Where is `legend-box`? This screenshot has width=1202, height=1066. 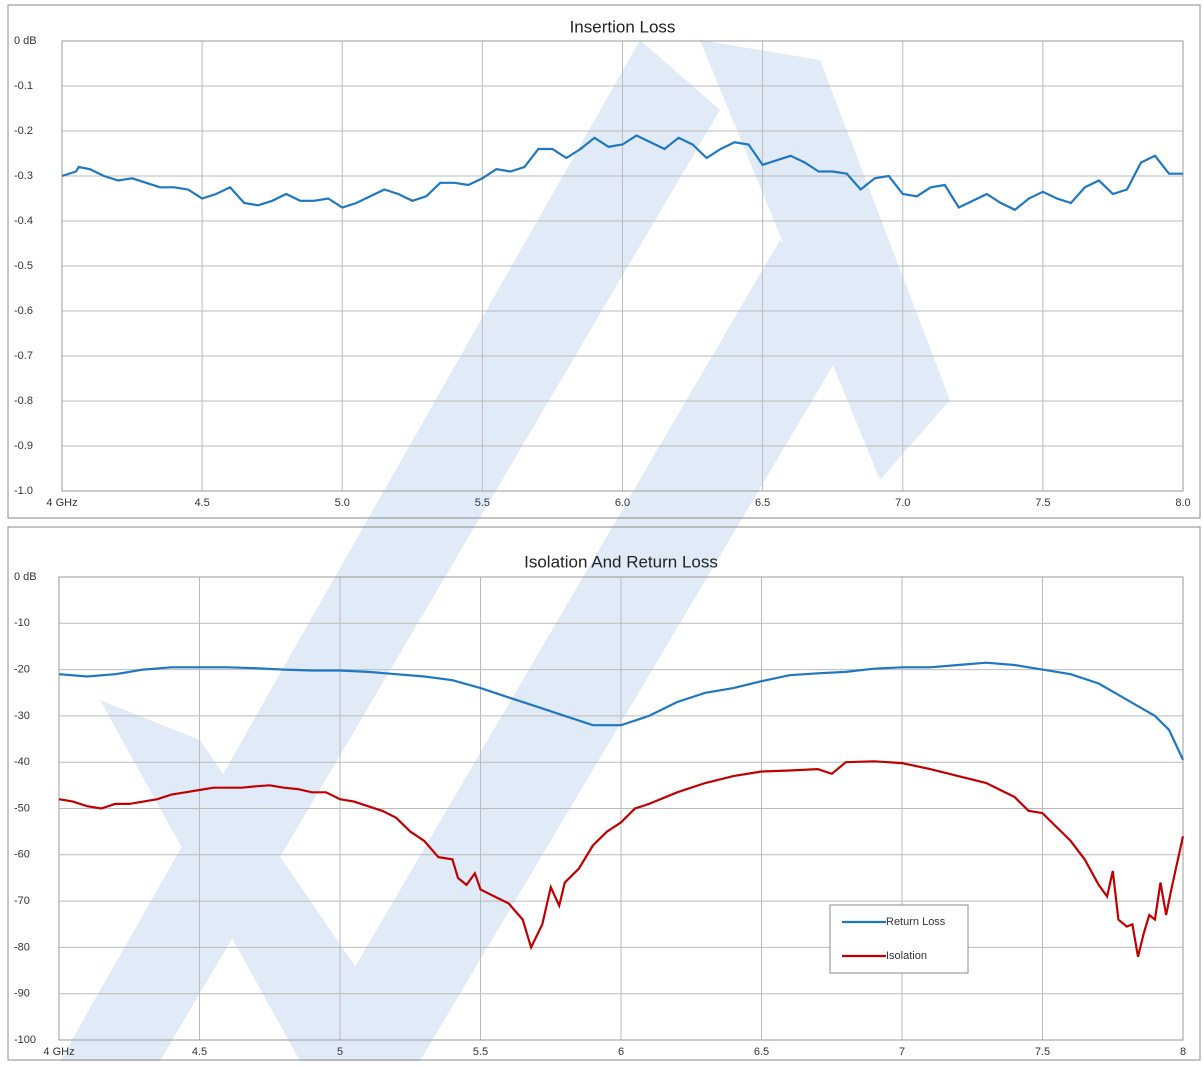 legend-box is located at coordinates (899, 939).